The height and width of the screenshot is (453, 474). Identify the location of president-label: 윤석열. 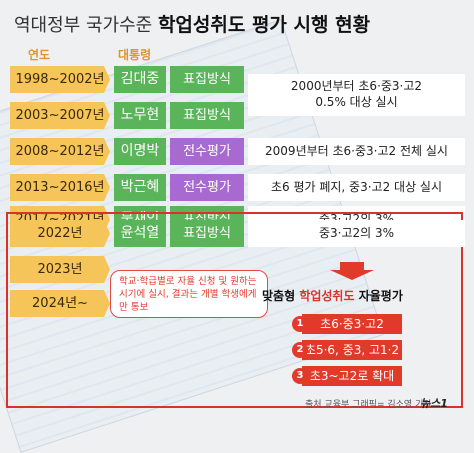
(140, 233).